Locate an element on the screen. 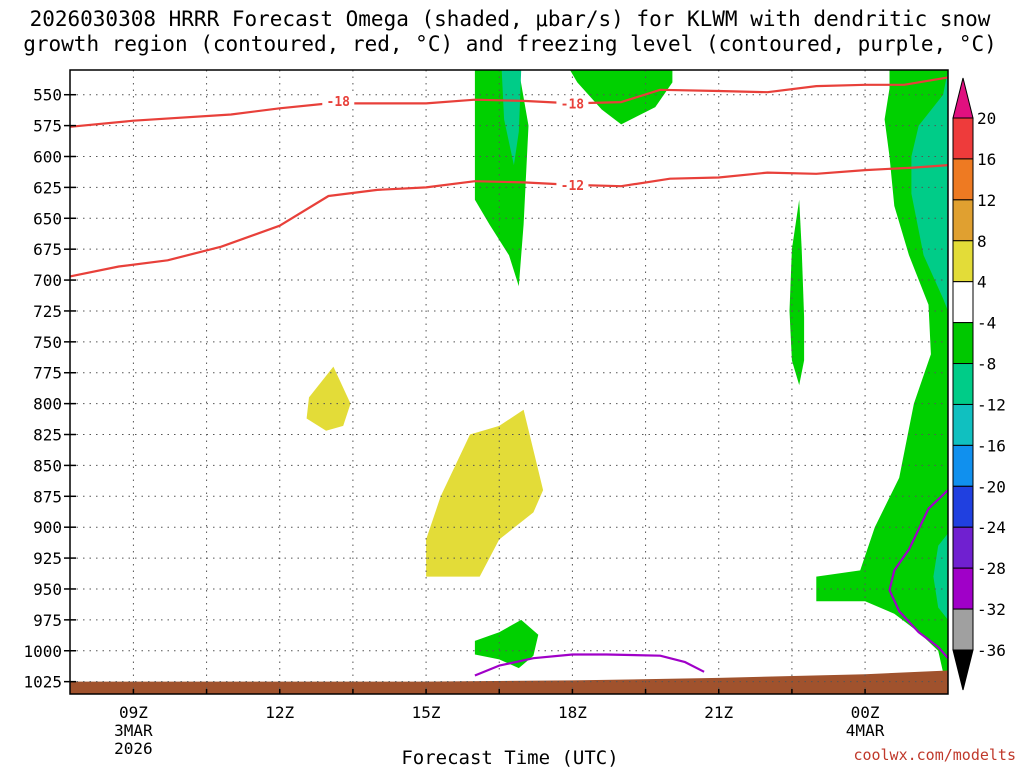  x-axis-label: Forecast Time (UTC) is located at coordinates (509, 757).